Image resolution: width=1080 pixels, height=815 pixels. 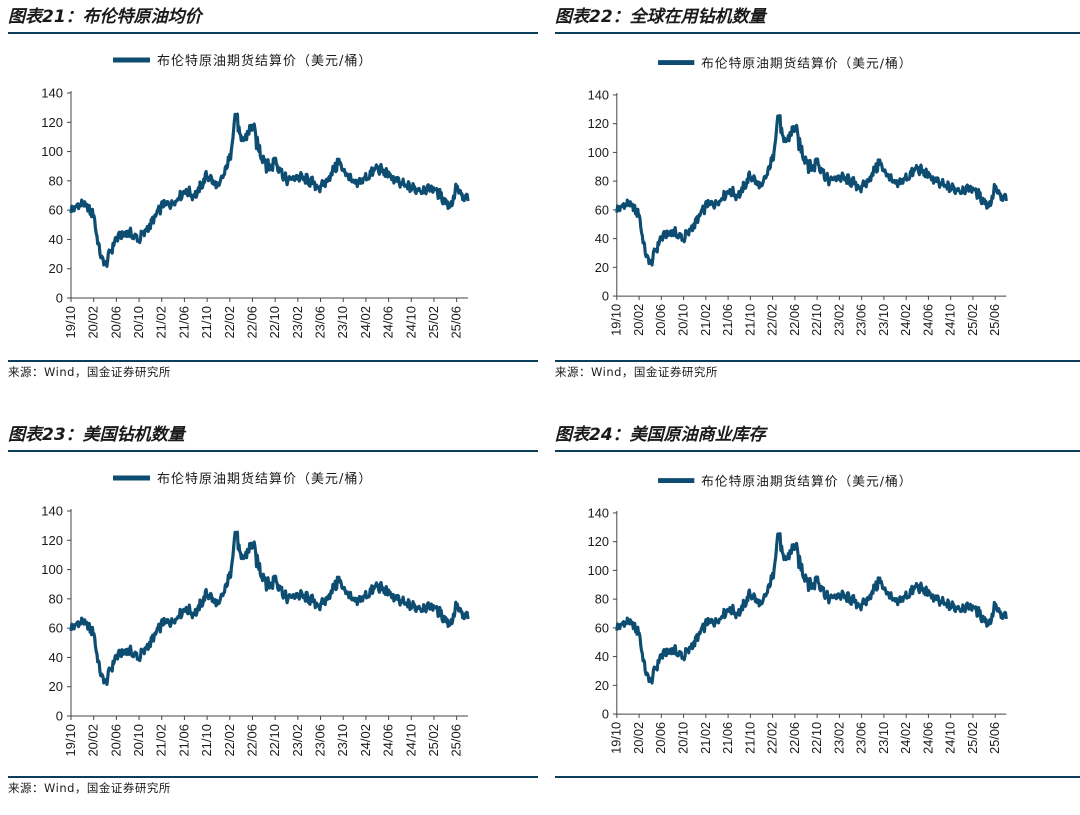 What do you see at coordinates (105, 17) in the screenshot?
I see `chart-title: 图表21：布伦特原油均价` at bounding box center [105, 17].